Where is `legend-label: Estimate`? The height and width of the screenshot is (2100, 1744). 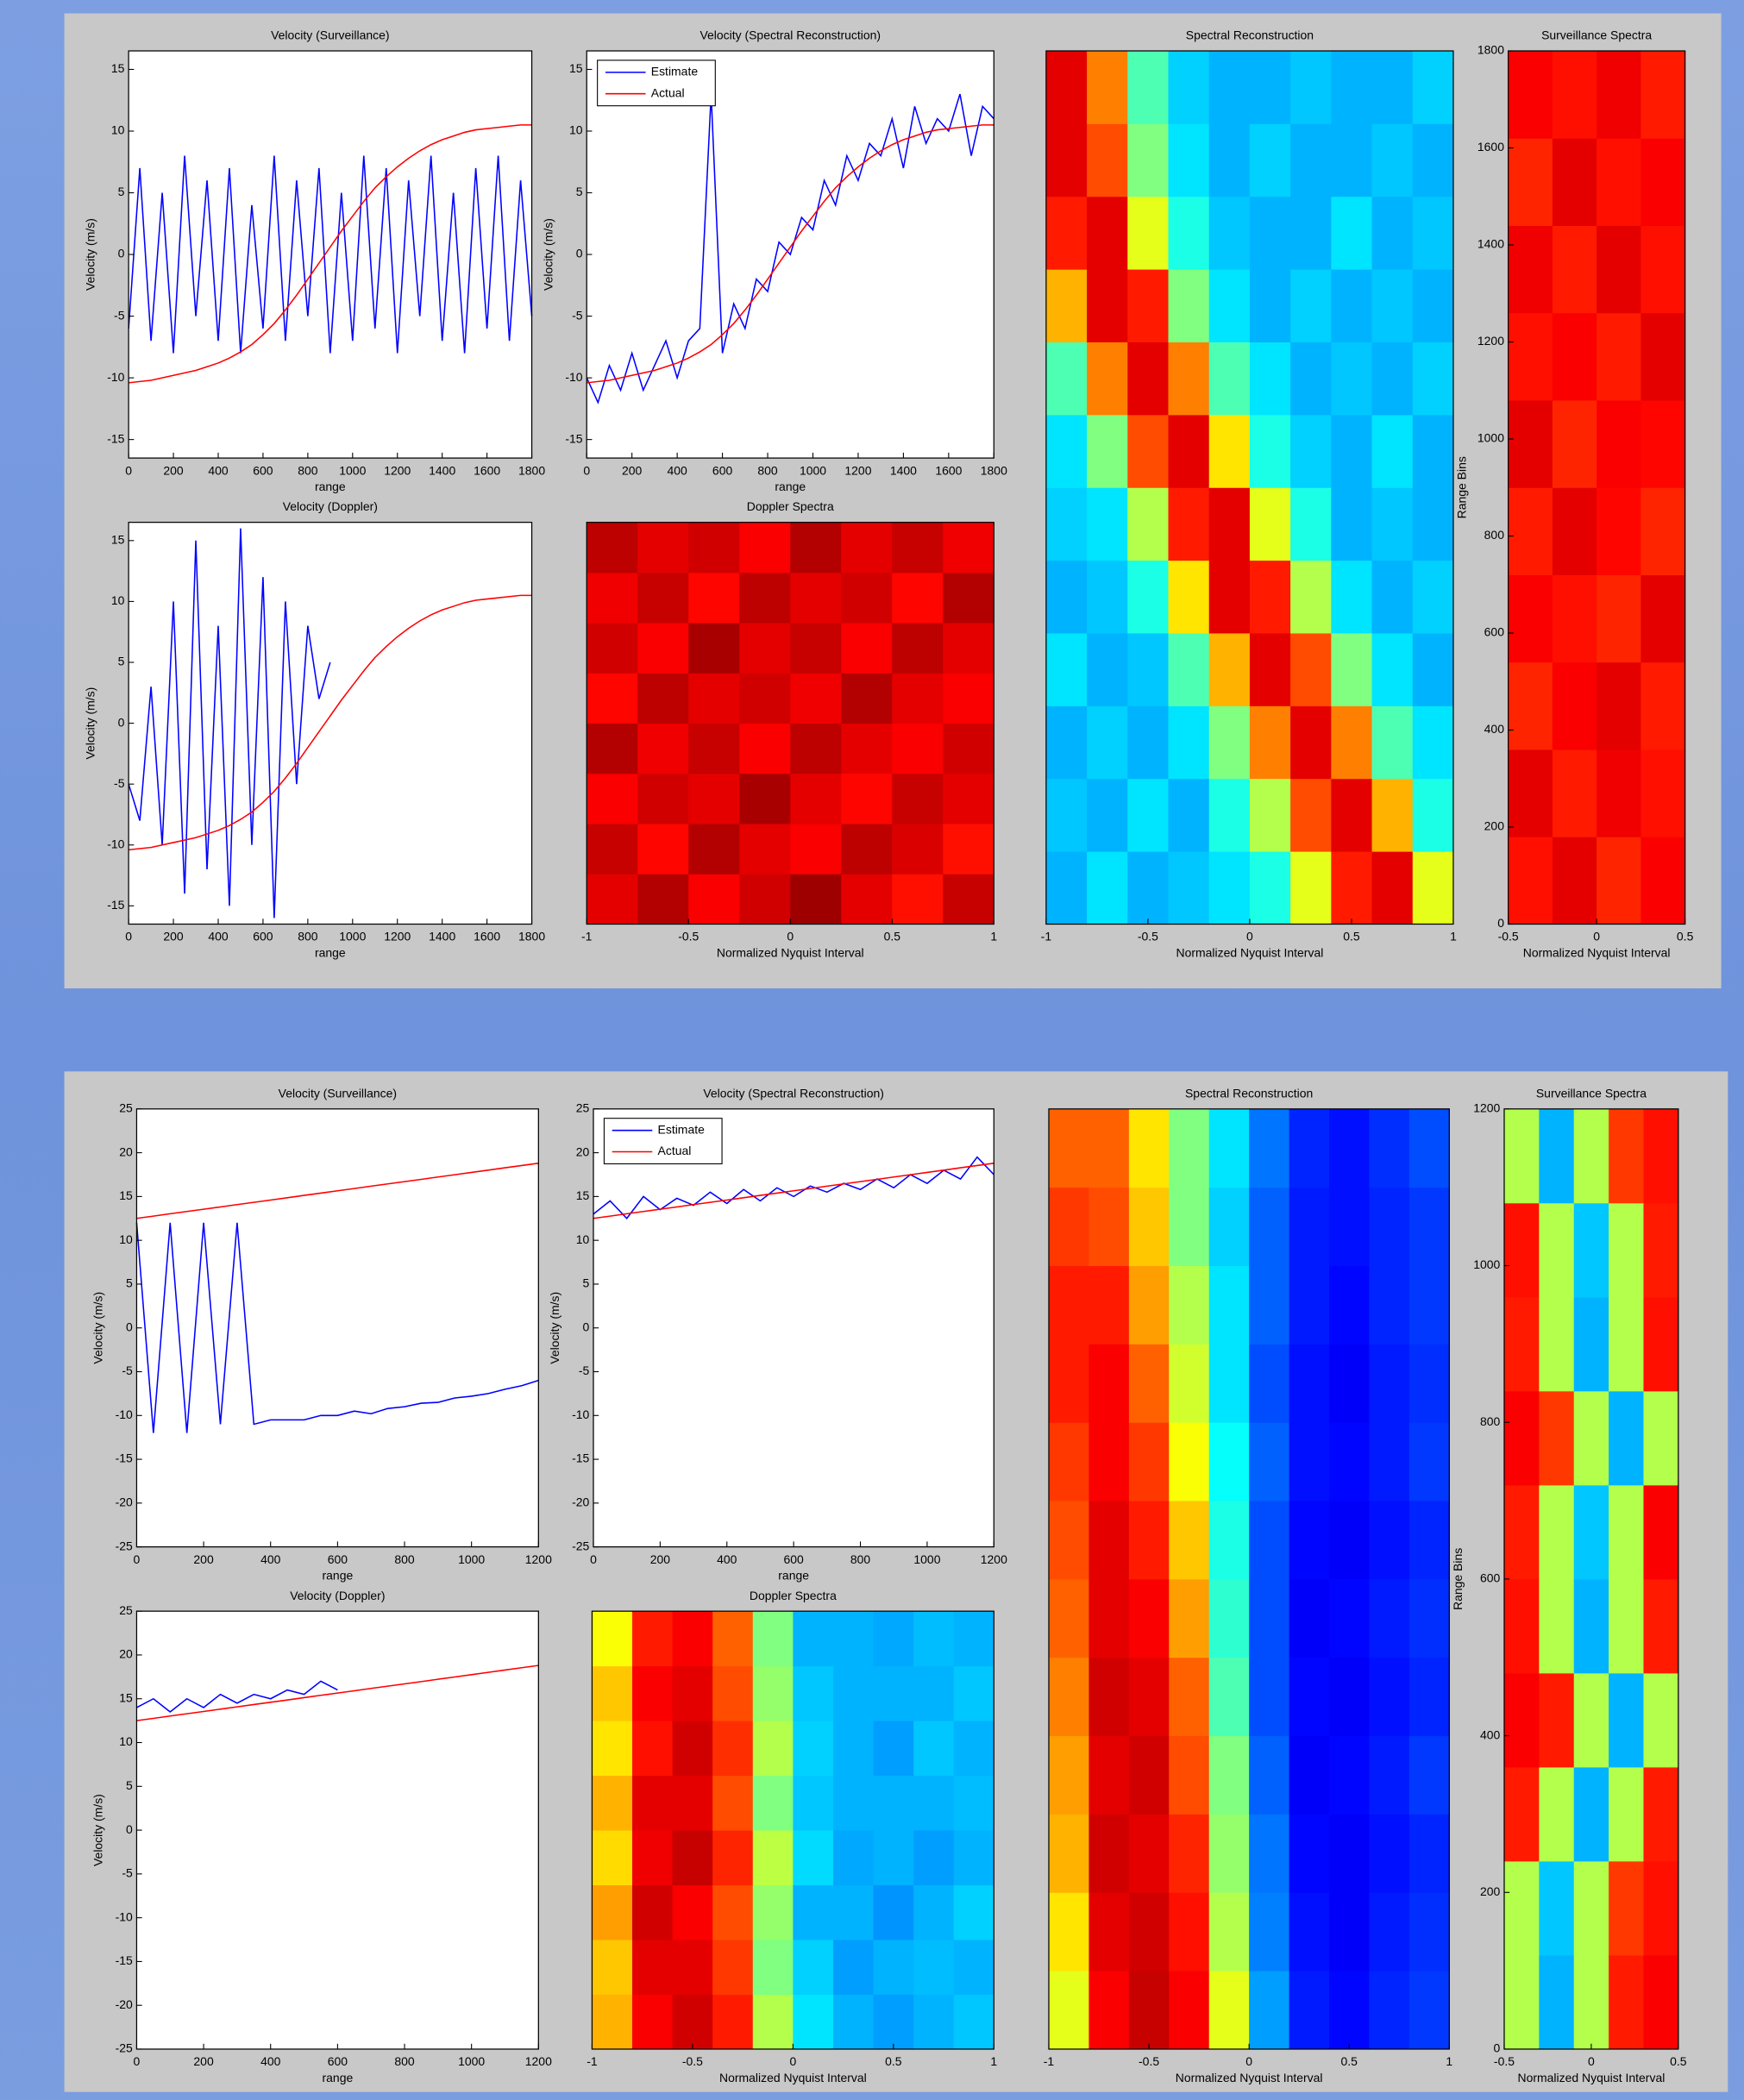 legend-label: Estimate is located at coordinates (675, 71).